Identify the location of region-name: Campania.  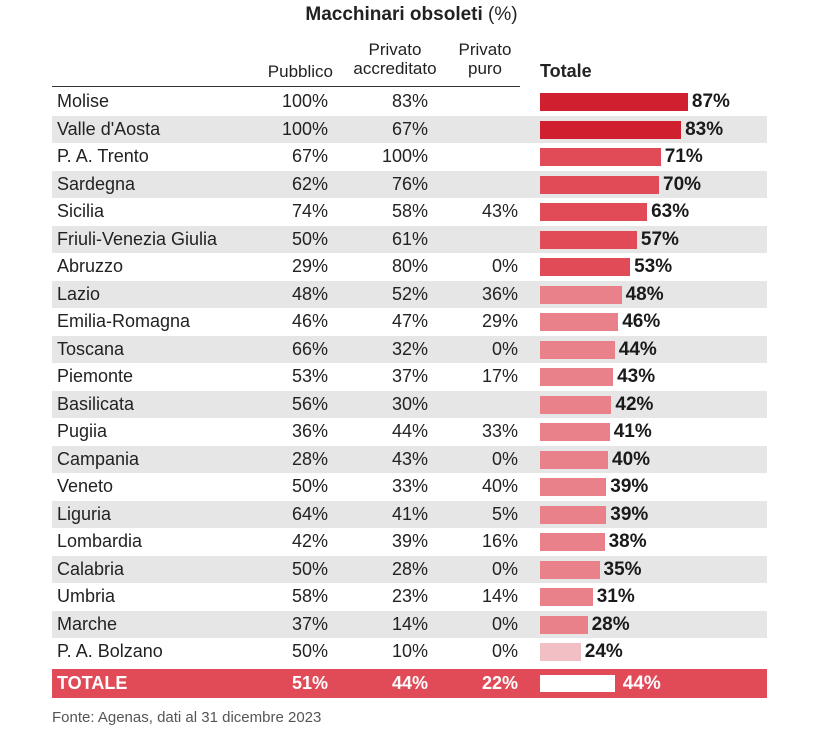
(98, 458).